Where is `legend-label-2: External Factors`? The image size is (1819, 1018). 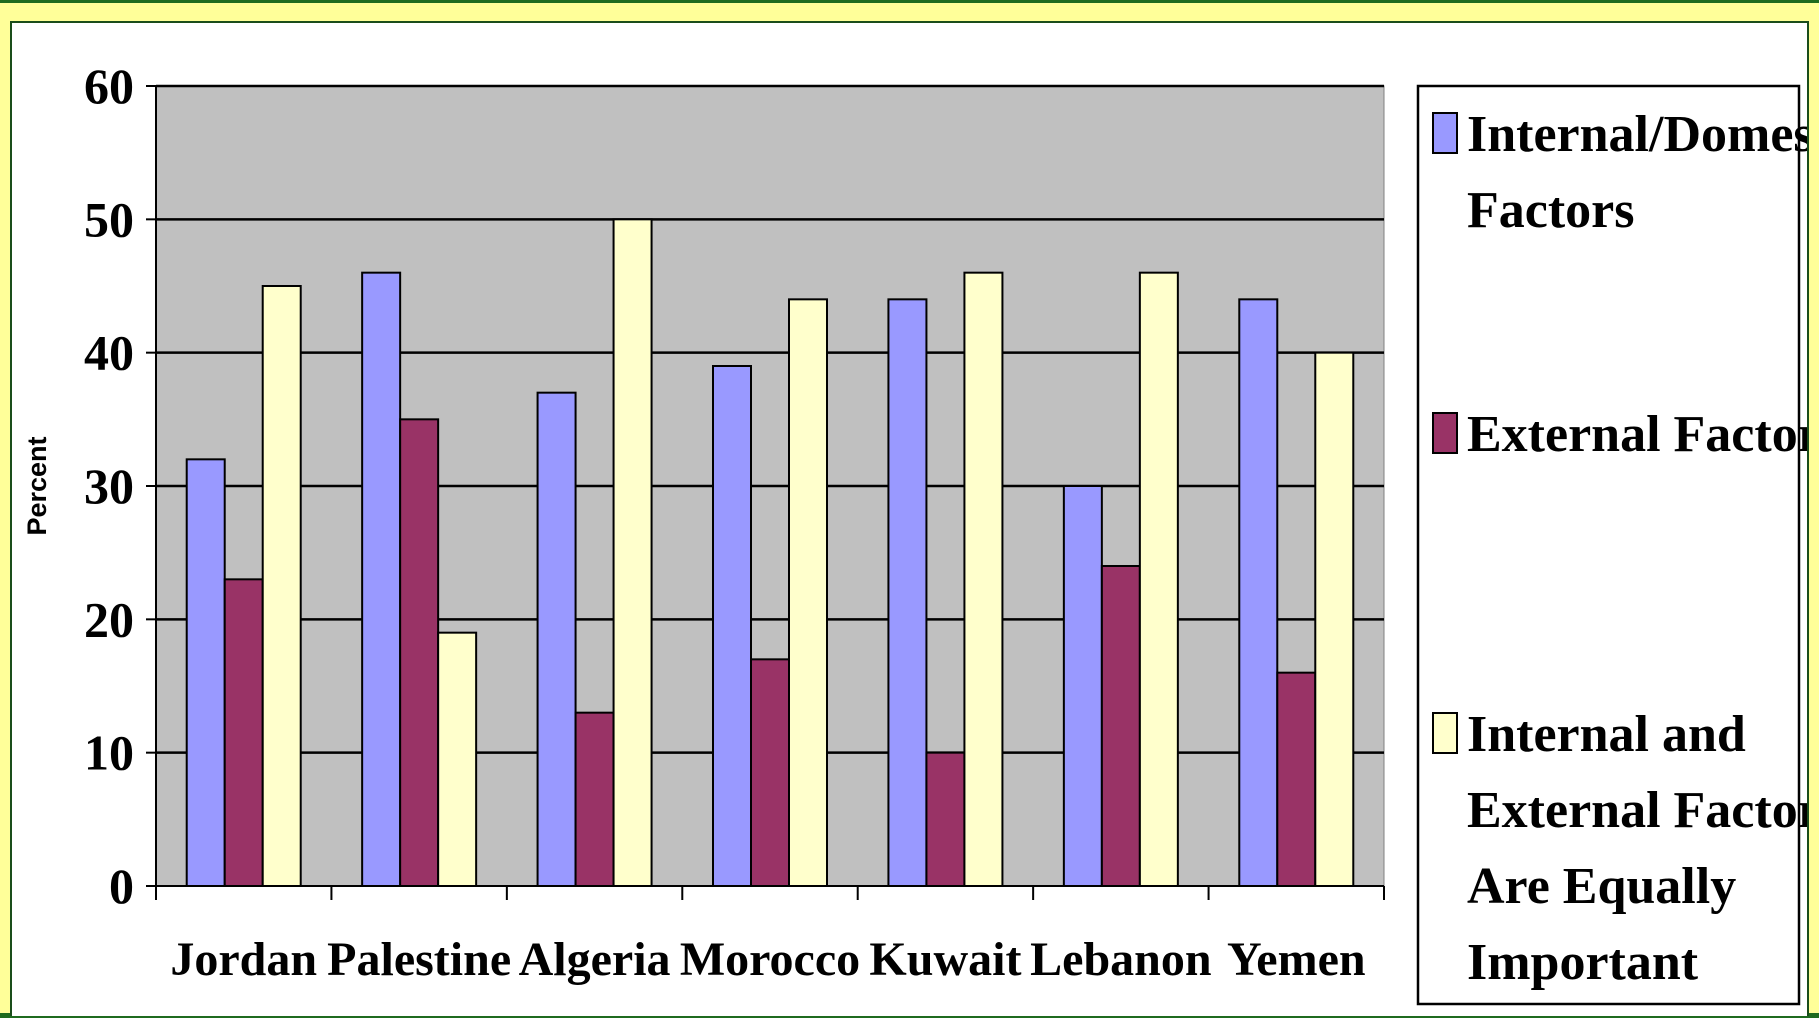
legend-label-2: External Factors is located at coordinates (1637, 434).